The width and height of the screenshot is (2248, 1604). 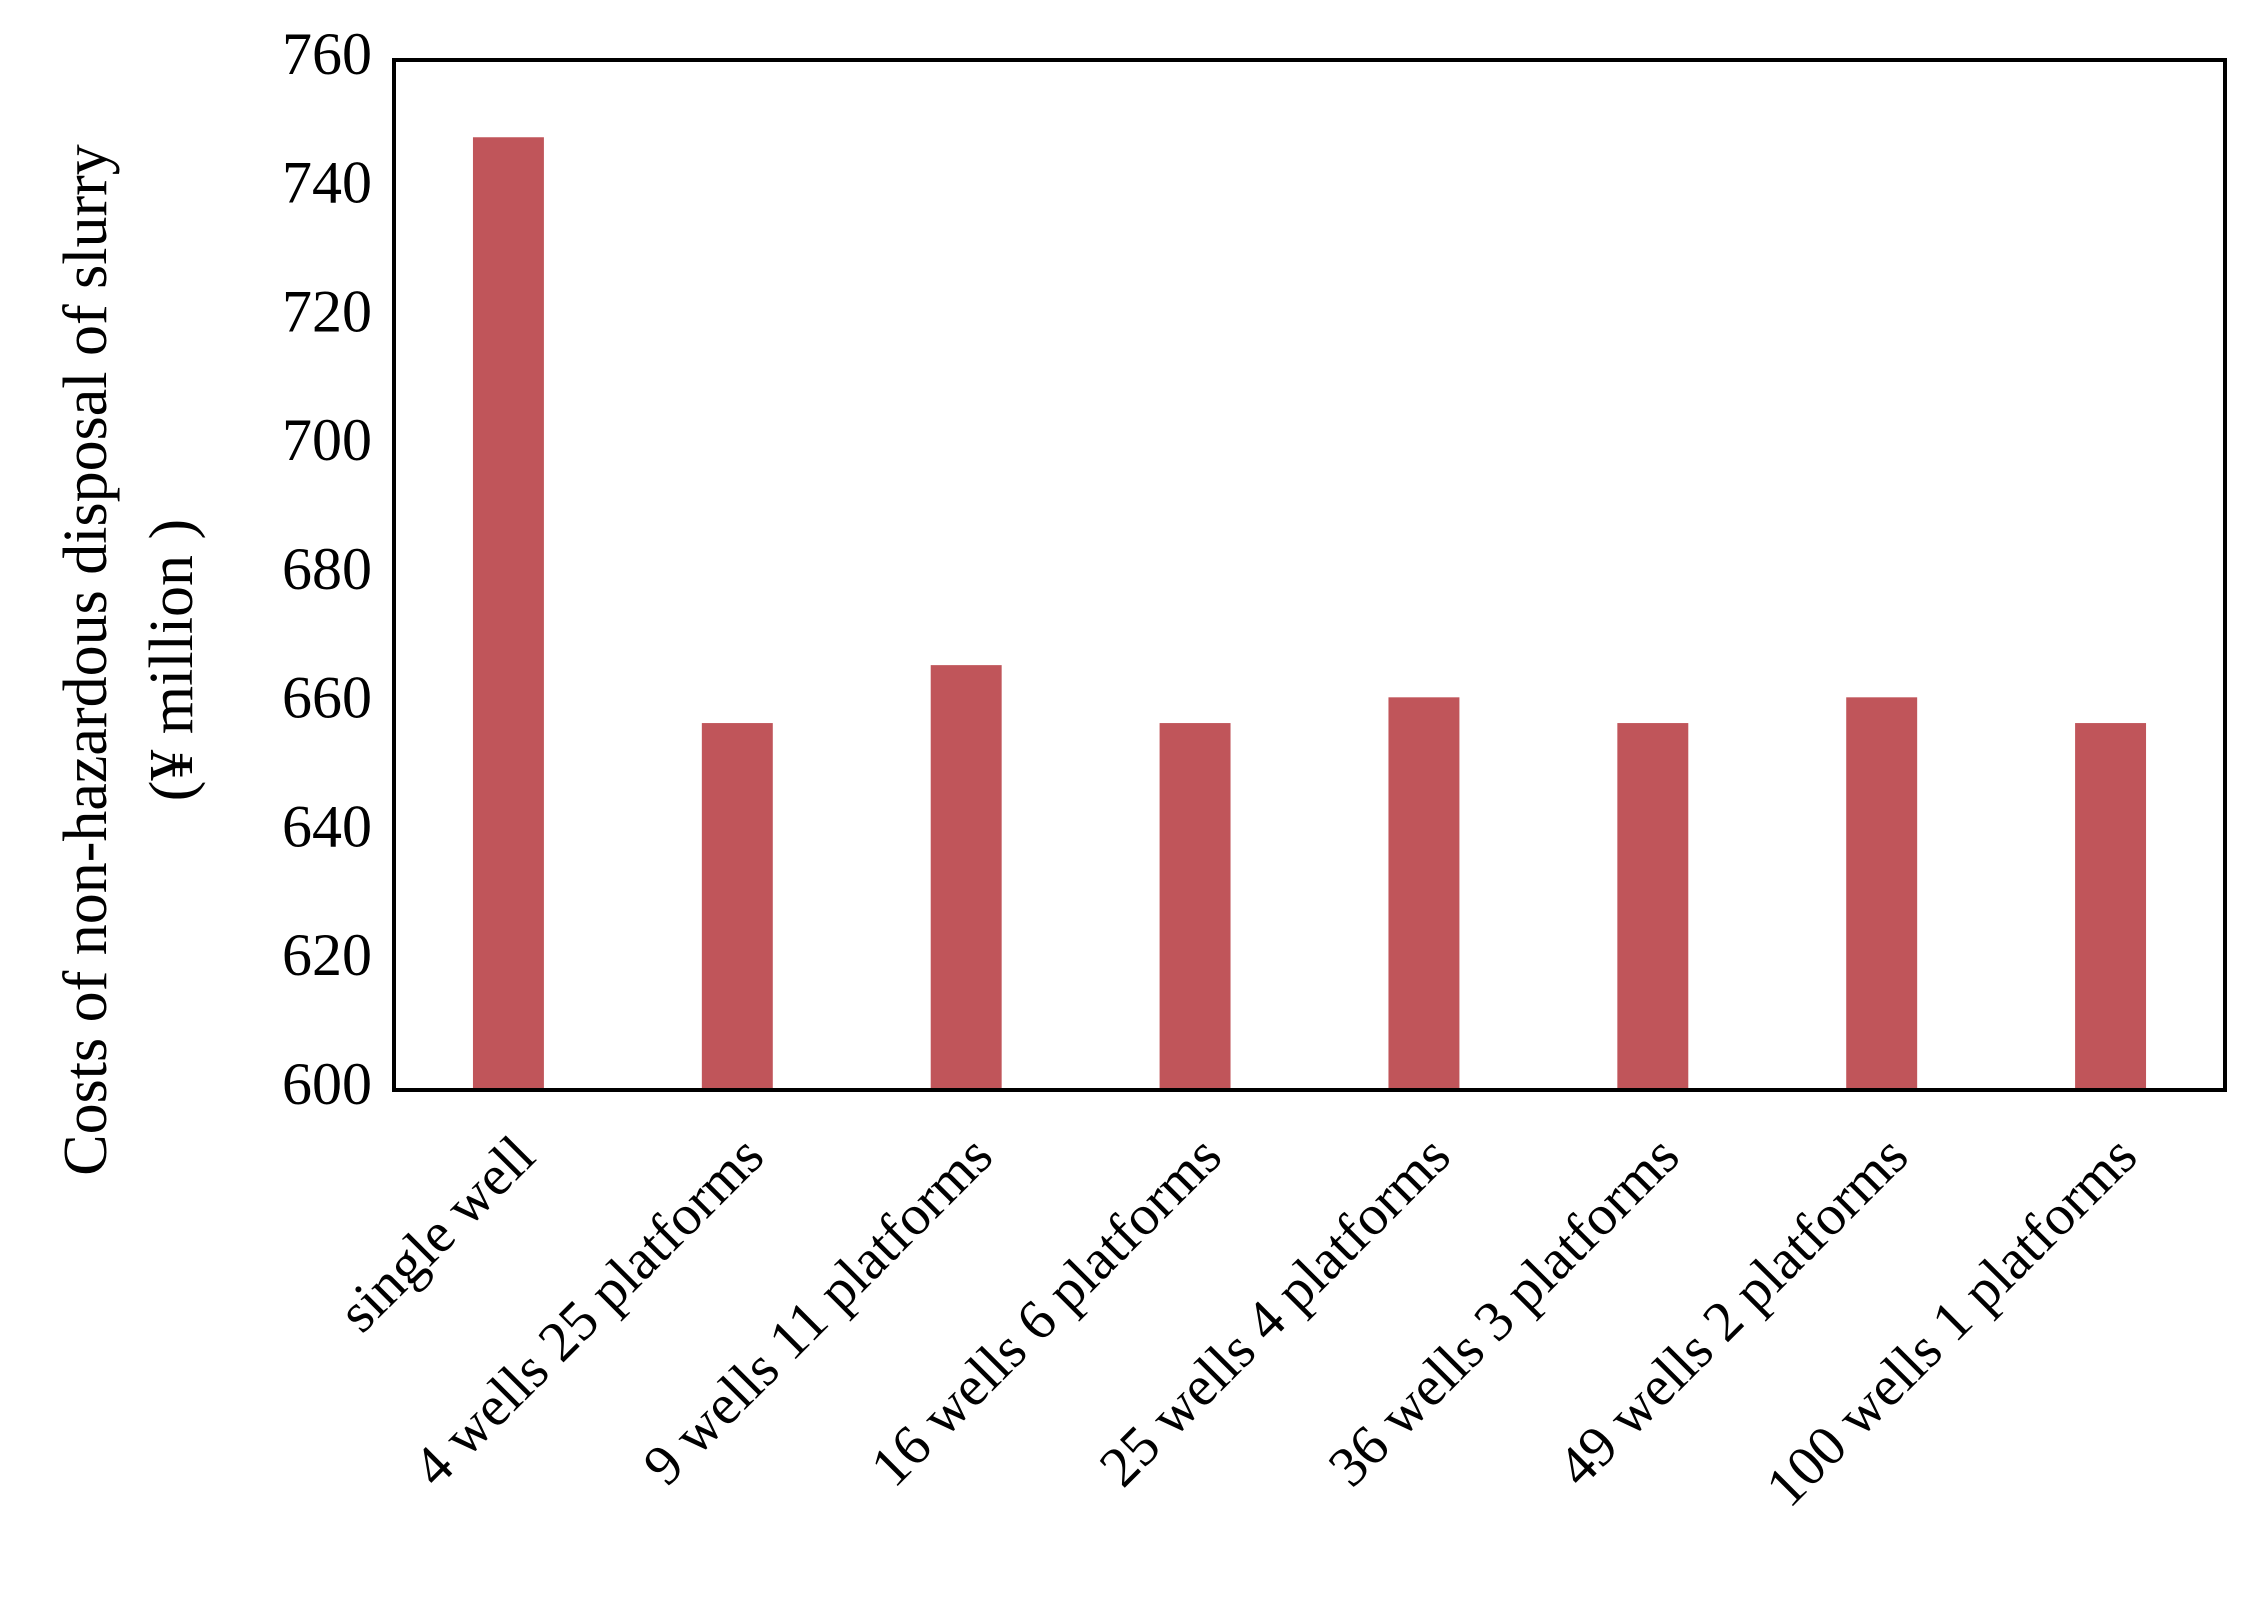 I want to click on y-tick-label: 680, so click(x=327, y=569).